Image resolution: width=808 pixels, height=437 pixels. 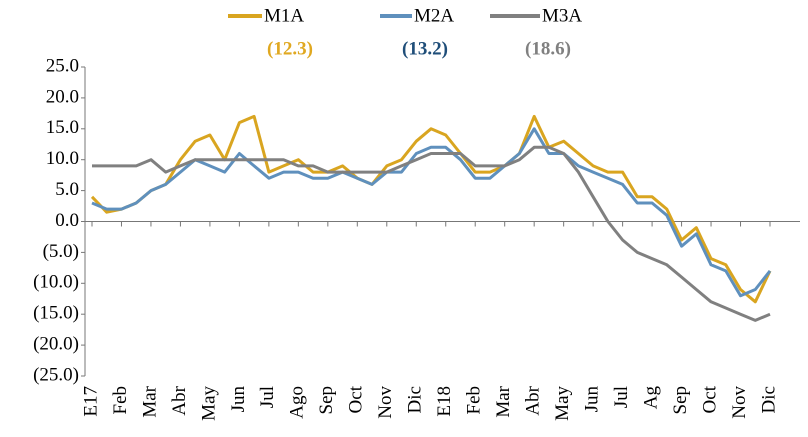 What do you see at coordinates (67, 220) in the screenshot?
I see `y-tick-label: 0.0` at bounding box center [67, 220].